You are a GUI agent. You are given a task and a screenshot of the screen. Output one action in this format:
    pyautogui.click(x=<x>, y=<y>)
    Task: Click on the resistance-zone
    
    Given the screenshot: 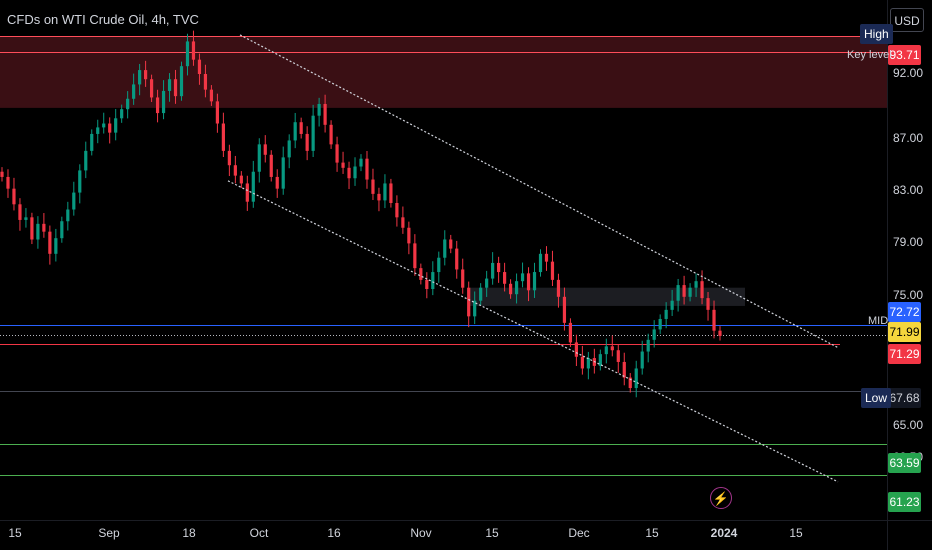 What is the action you would take?
    pyautogui.click(x=443, y=72)
    